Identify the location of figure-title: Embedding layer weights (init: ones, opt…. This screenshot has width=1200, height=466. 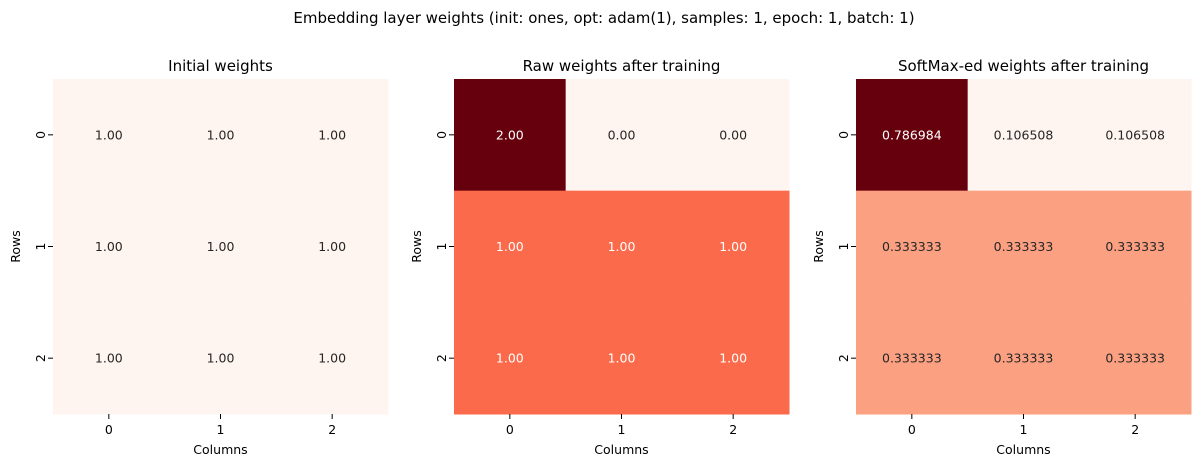
(603, 18).